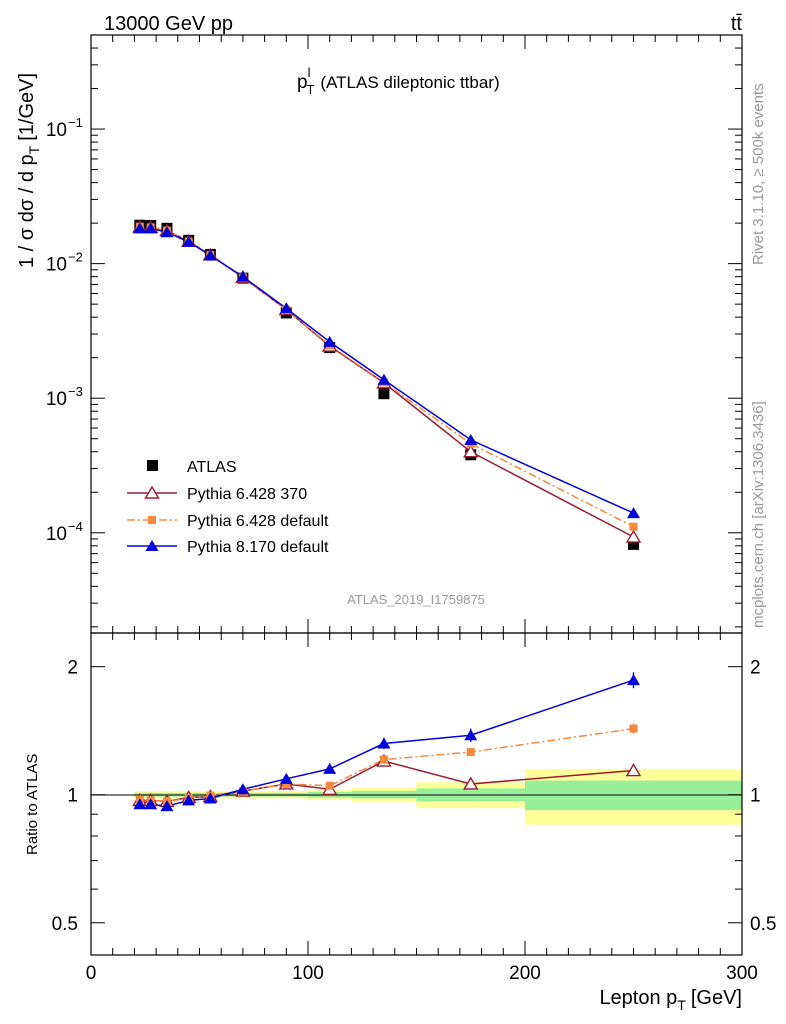  I want to click on legend-marker-atlas, so click(152, 465).